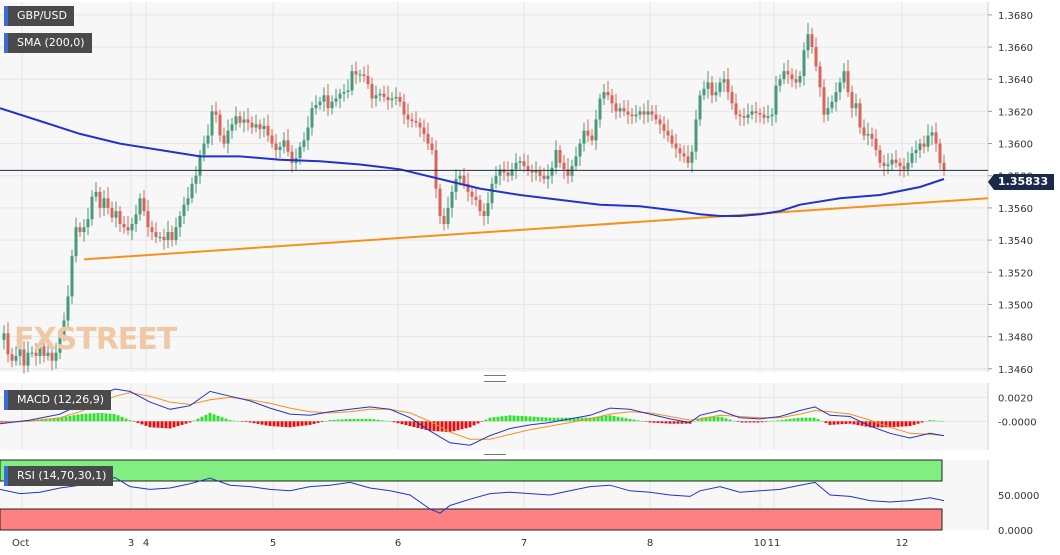 The height and width of the screenshot is (555, 1060). What do you see at coordinates (1021, 182) in the screenshot?
I see `last-price-badge: 1.35833` at bounding box center [1021, 182].